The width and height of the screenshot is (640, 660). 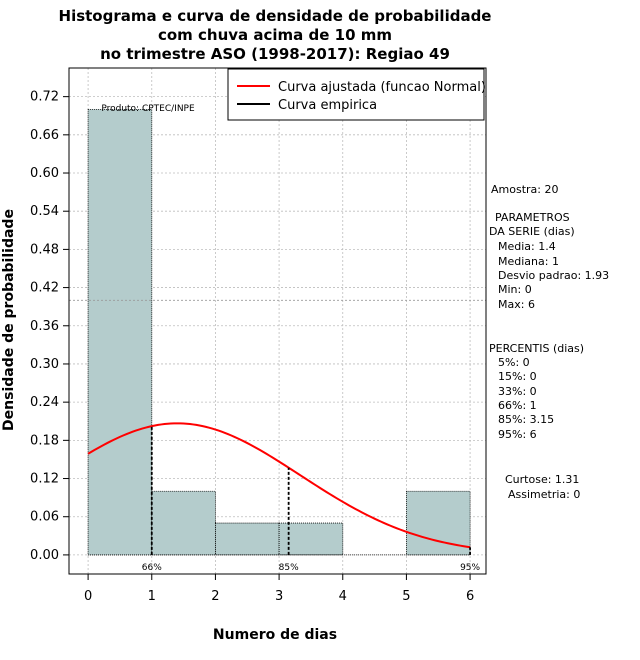 I want to click on x-tick-label: 1, so click(x=152, y=596).